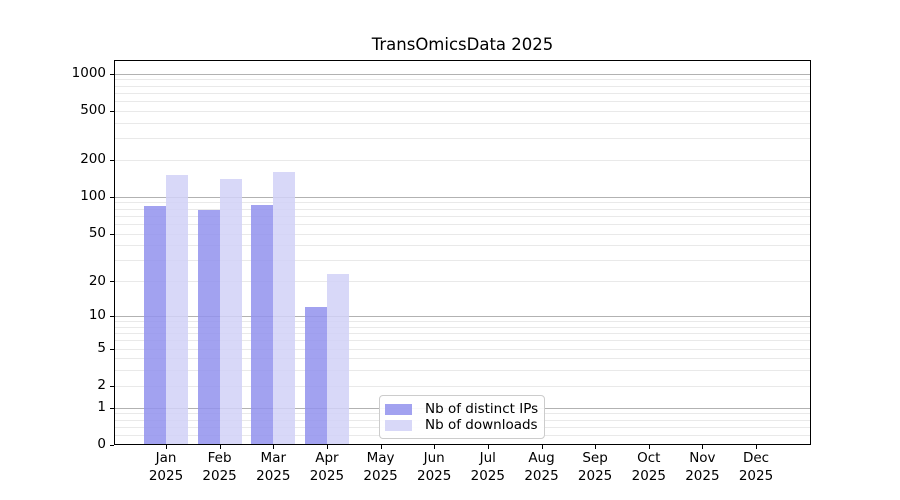 The width and height of the screenshot is (900, 500). What do you see at coordinates (595, 467) in the screenshot?
I see `x-tick-label: Sep 2025` at bounding box center [595, 467].